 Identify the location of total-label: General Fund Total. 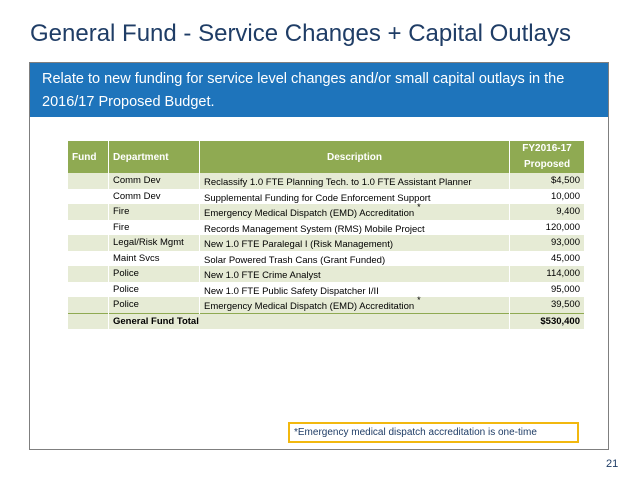
(309, 320).